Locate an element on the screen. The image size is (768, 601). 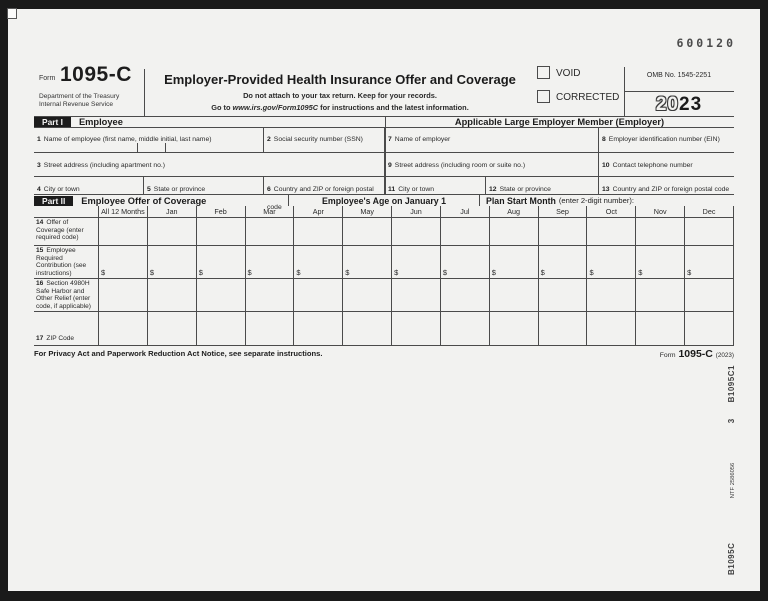
entry-cell-line17-jun is located at coordinates (416, 328).